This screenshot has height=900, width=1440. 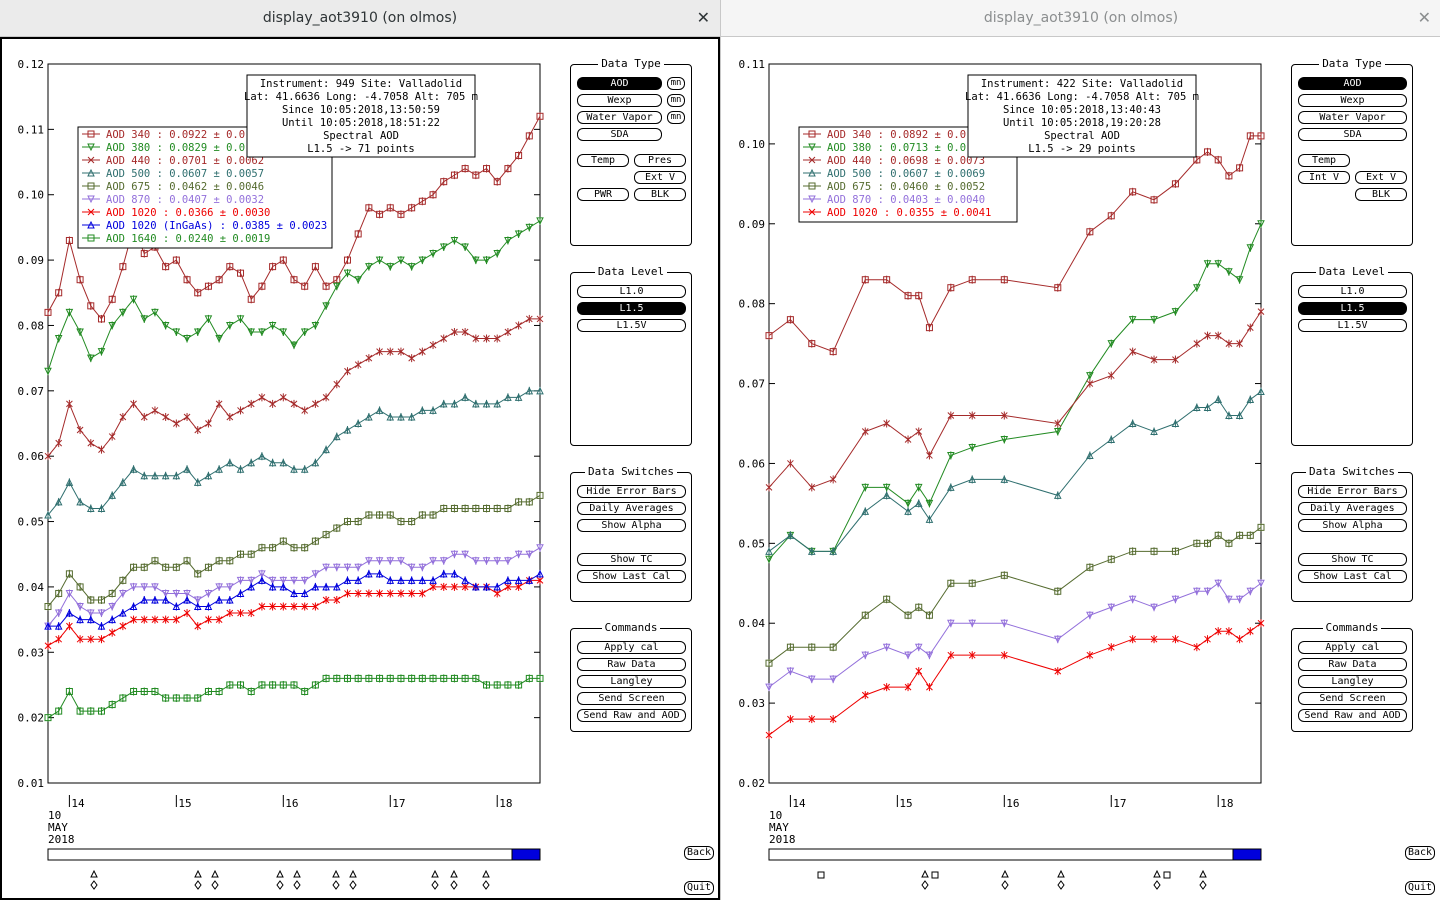 I want to click on right-ext-v-button: Ext V, so click(x=1381, y=177).